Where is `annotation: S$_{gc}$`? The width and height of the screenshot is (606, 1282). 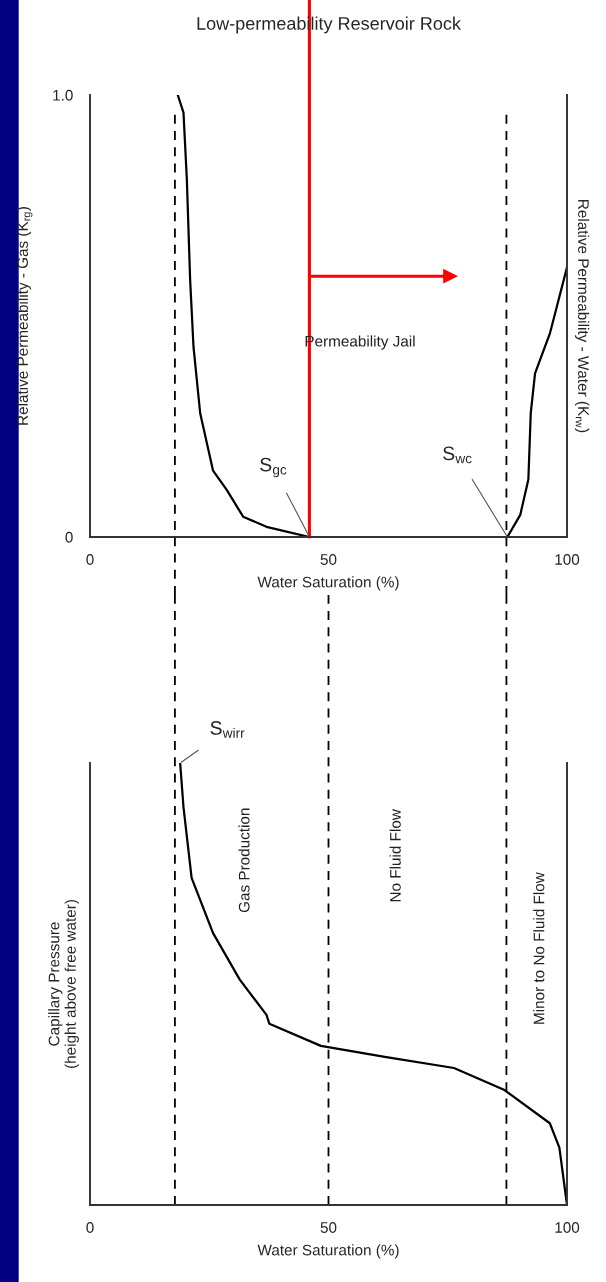 annotation: S$_{gc}$ is located at coordinates (273, 467).